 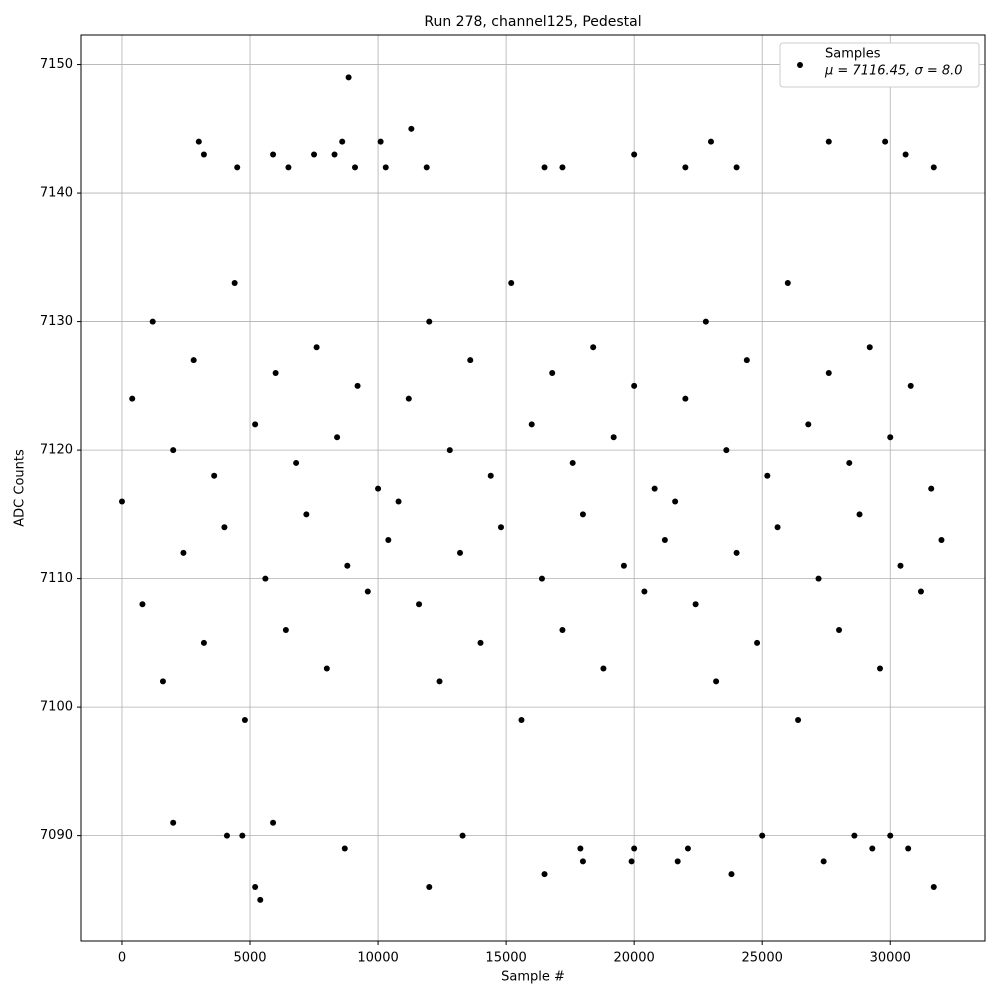 What do you see at coordinates (249, 958) in the screenshot?
I see `x-tick-label: 5000` at bounding box center [249, 958].